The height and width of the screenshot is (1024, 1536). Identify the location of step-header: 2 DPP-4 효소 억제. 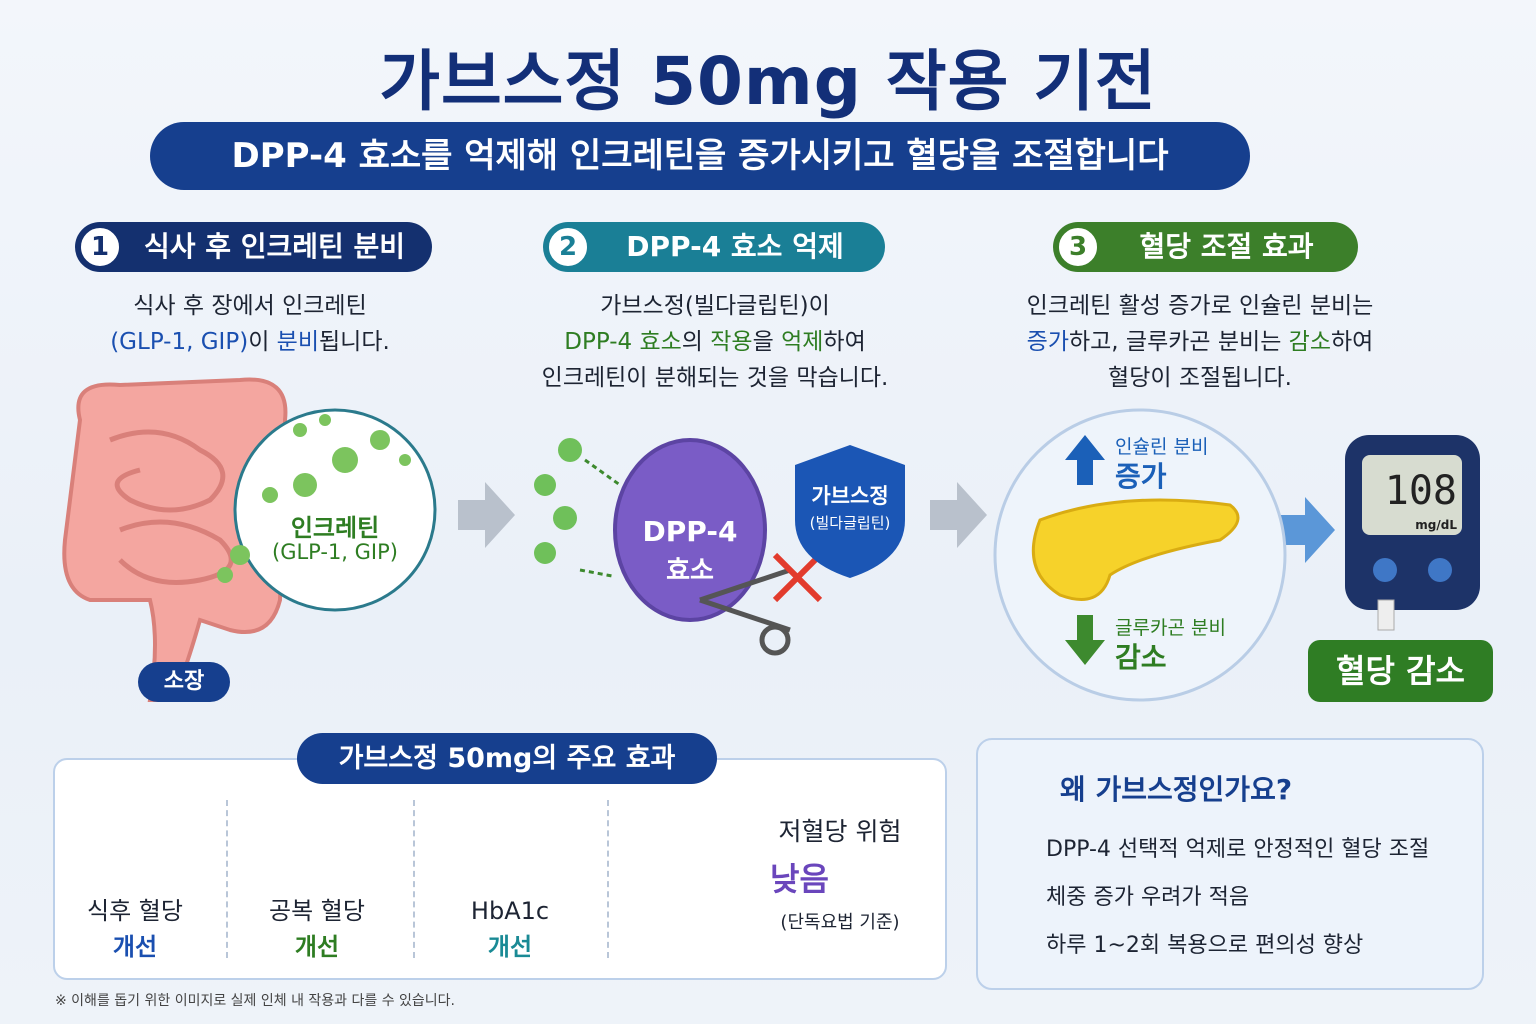
(714, 247).